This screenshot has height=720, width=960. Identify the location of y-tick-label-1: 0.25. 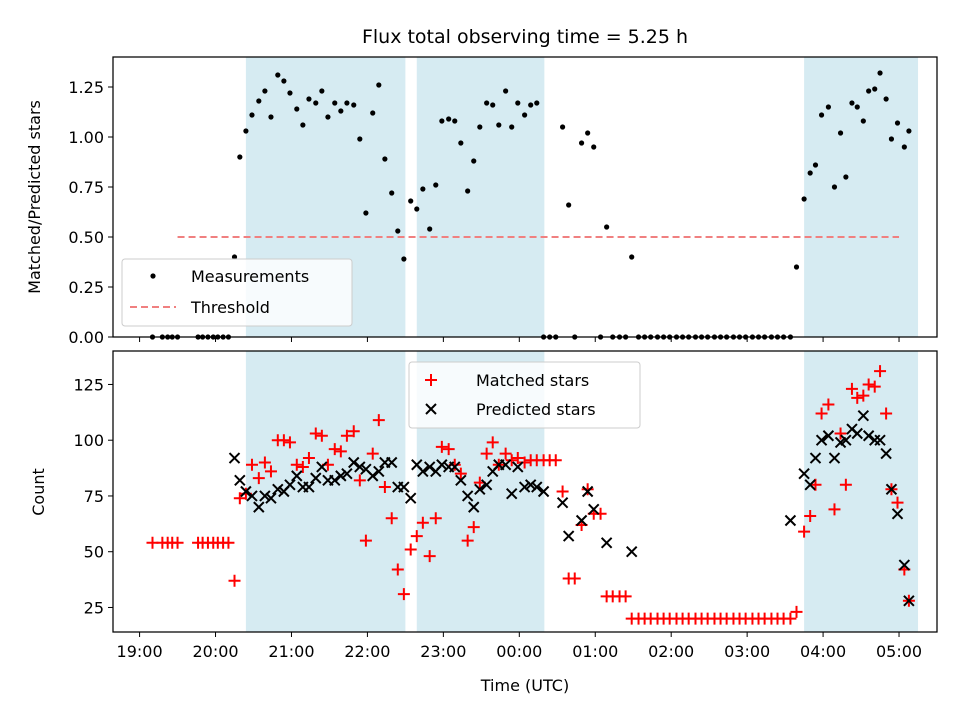
(86, 287).